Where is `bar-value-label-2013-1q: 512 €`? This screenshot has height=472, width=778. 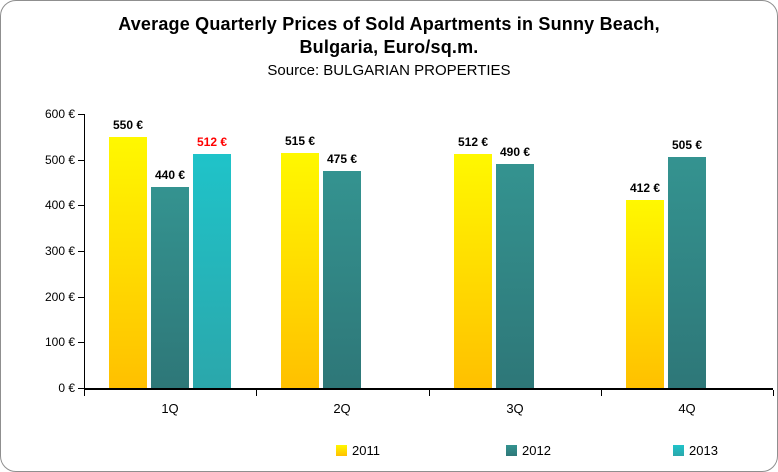
bar-value-label-2013-1q: 512 € is located at coordinates (212, 142).